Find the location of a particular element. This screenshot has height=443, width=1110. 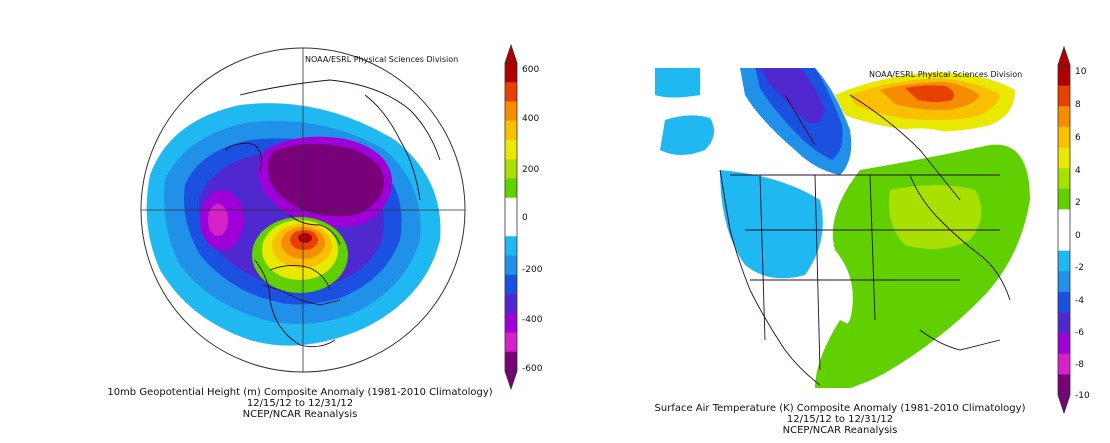

colorbar-tick: 400 is located at coordinates (531, 119).